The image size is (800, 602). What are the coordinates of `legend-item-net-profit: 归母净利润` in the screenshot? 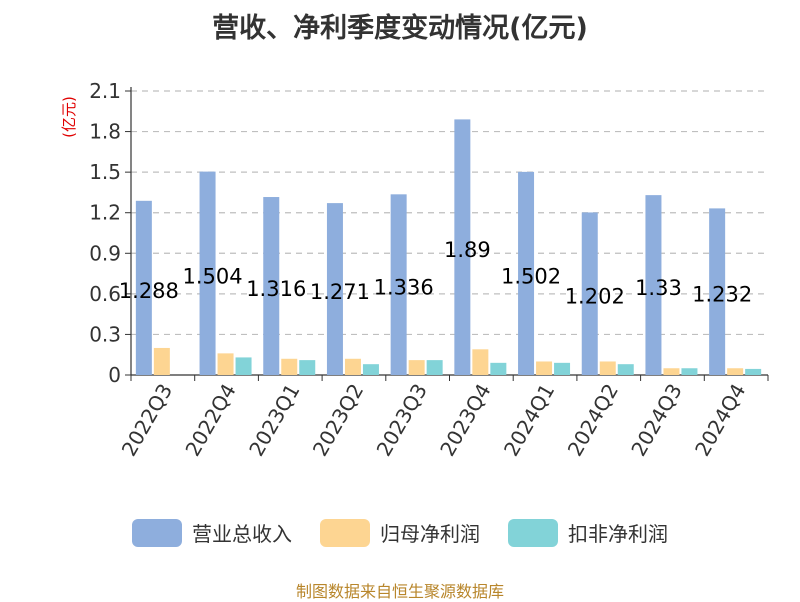 It's located at (400, 532).